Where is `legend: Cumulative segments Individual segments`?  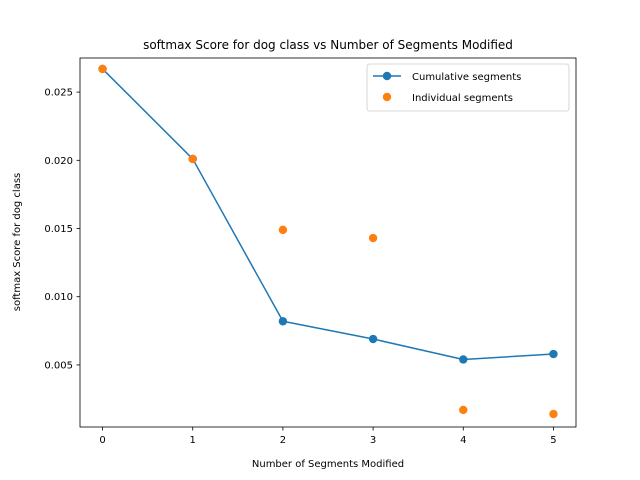
legend: Cumulative segments Individual segments is located at coordinates (468, 87).